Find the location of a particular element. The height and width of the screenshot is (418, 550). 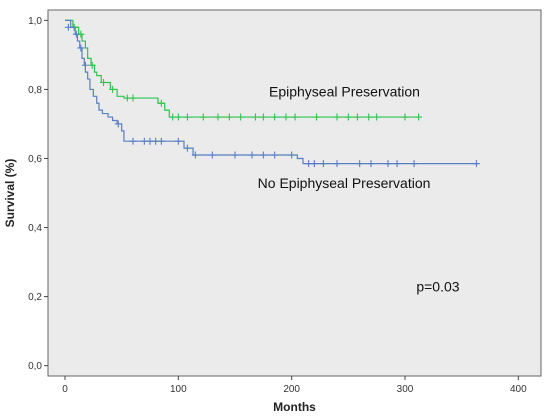

chart-annotation: p=0.03 is located at coordinates (437, 286).